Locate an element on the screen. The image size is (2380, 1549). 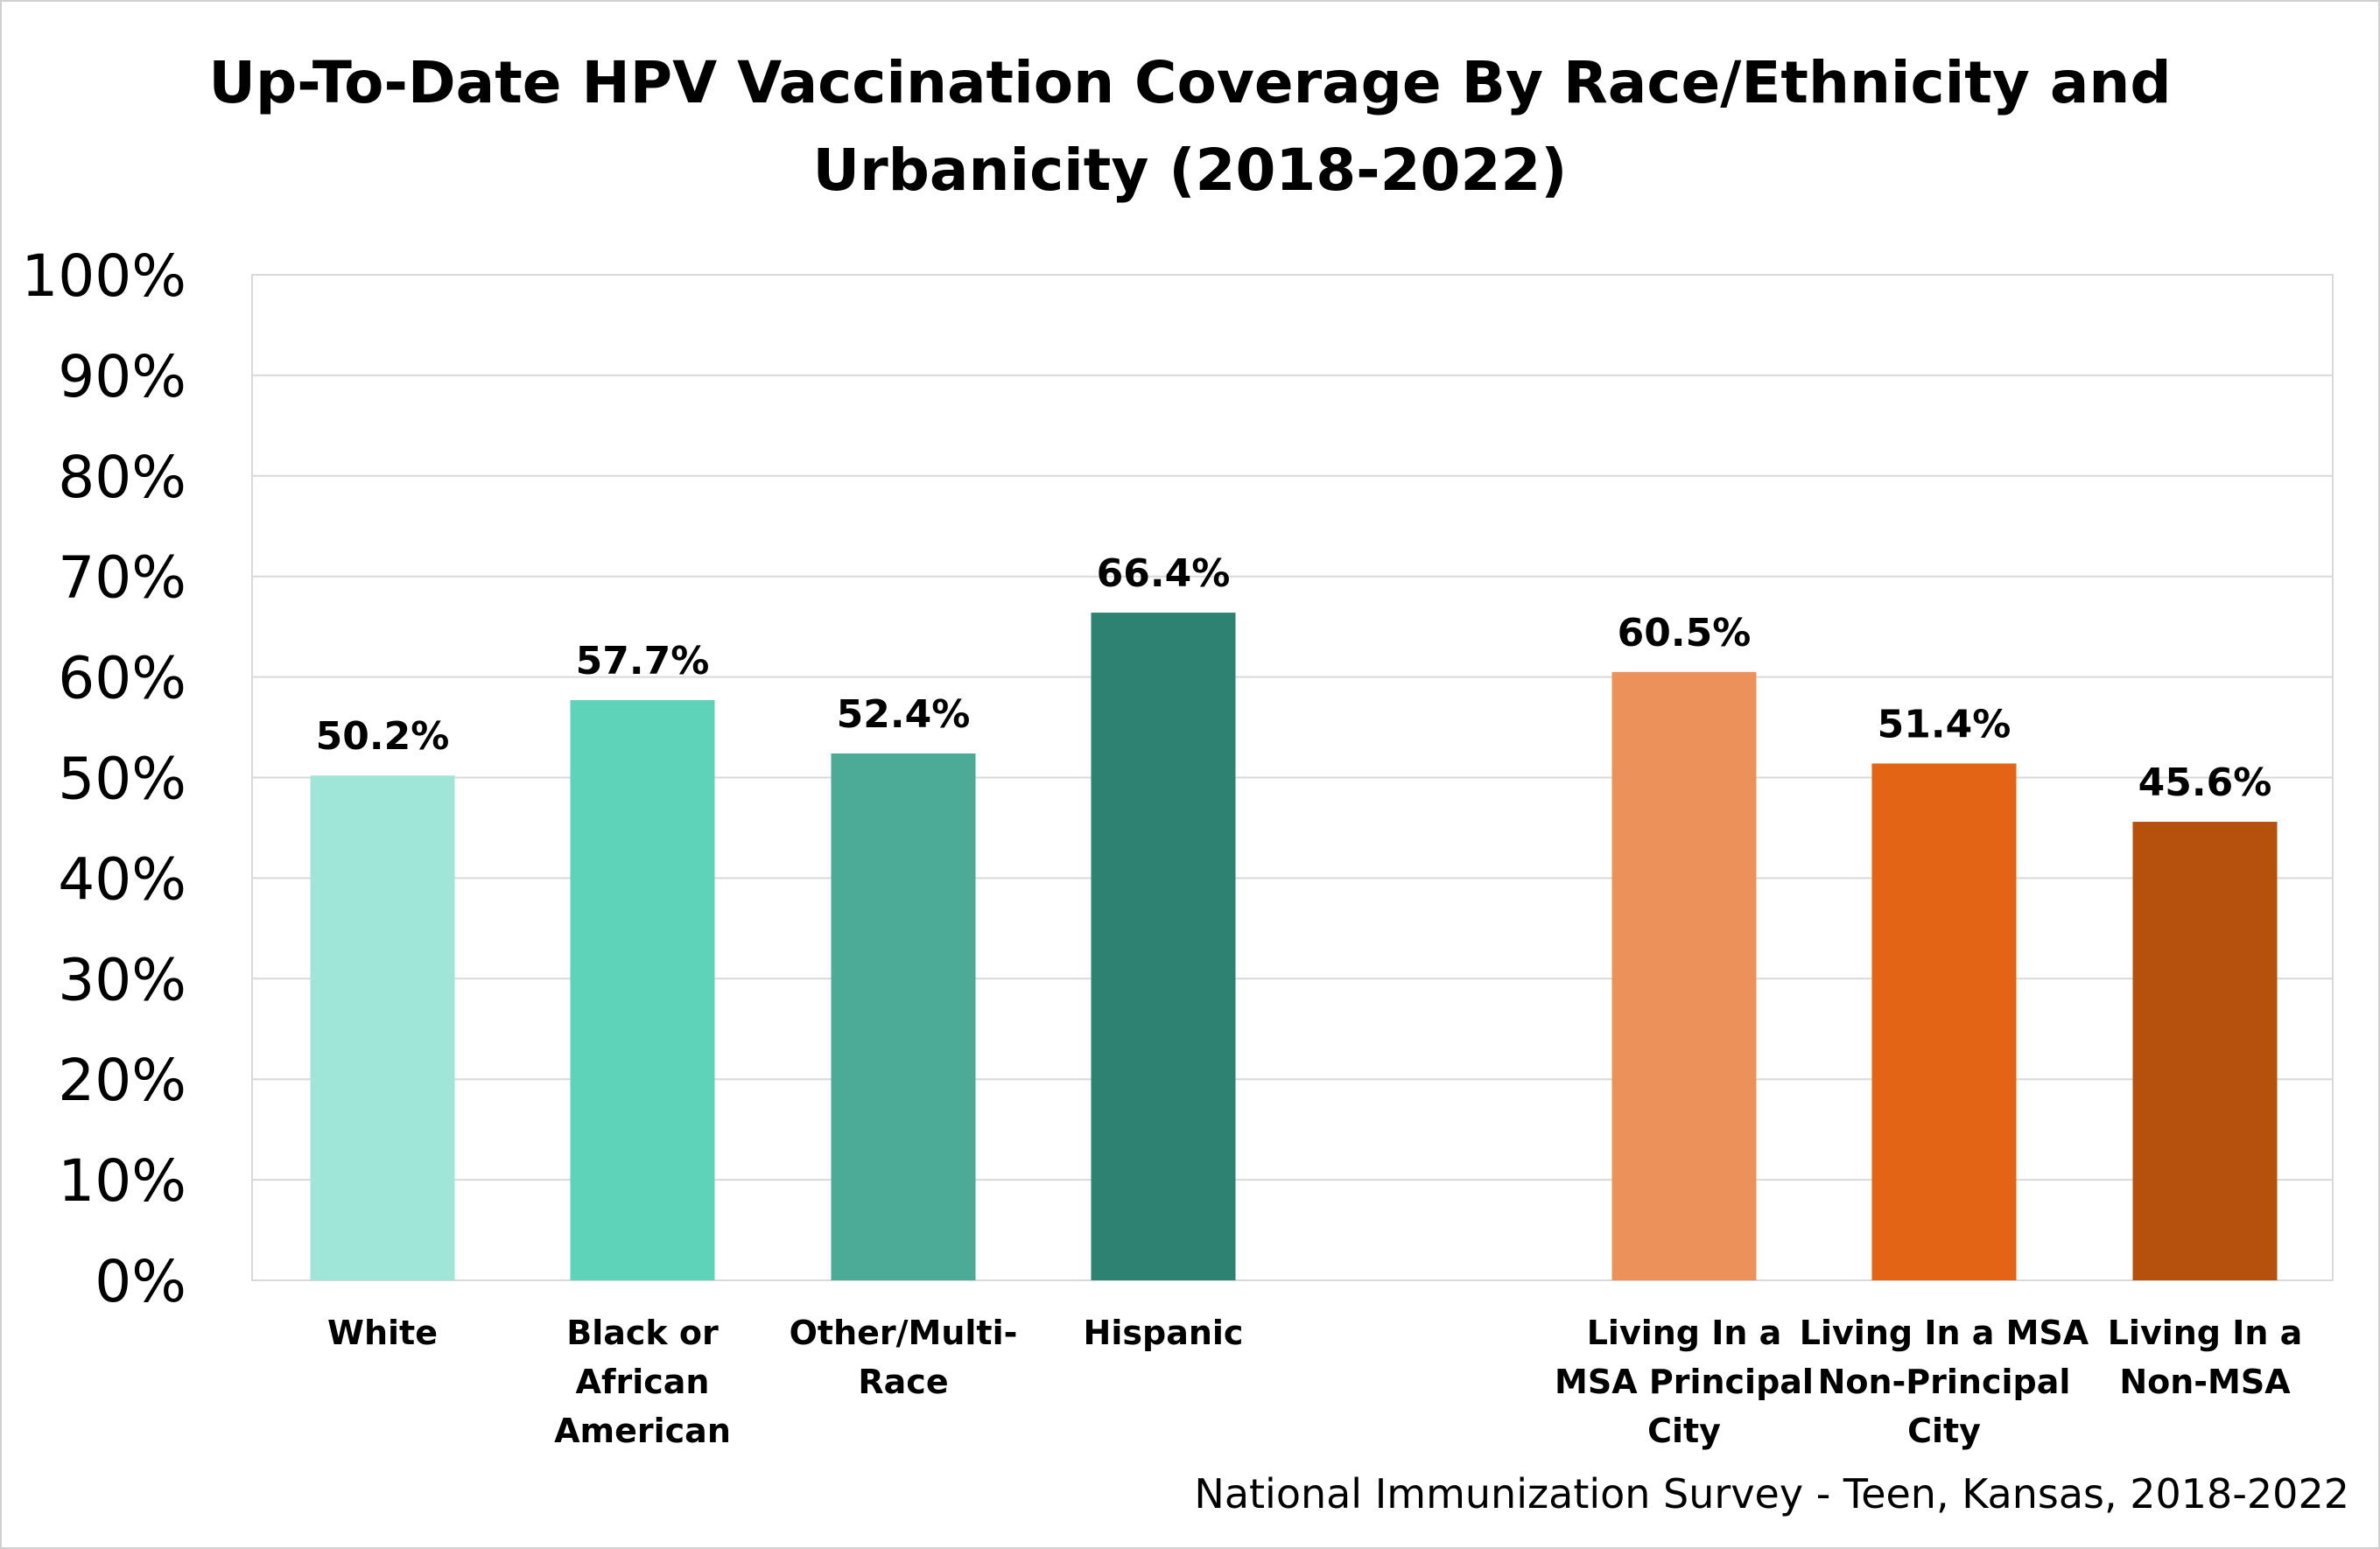
data-label: 57.7% is located at coordinates (643, 661).